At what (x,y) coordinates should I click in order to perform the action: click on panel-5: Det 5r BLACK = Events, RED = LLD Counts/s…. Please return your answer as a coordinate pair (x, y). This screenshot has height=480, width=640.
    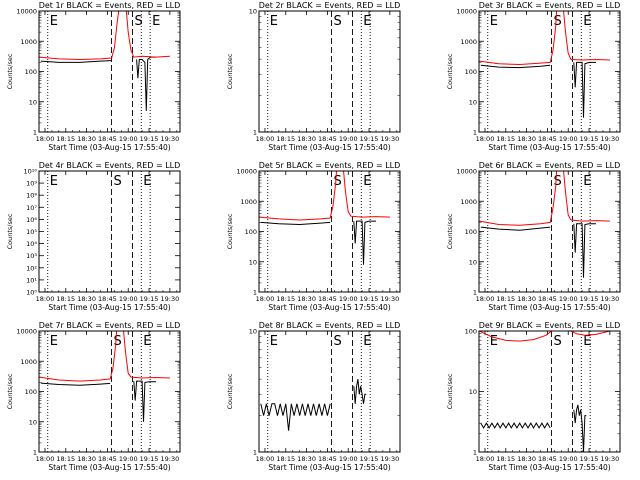
    Looking at the image, I should click on (313, 236).